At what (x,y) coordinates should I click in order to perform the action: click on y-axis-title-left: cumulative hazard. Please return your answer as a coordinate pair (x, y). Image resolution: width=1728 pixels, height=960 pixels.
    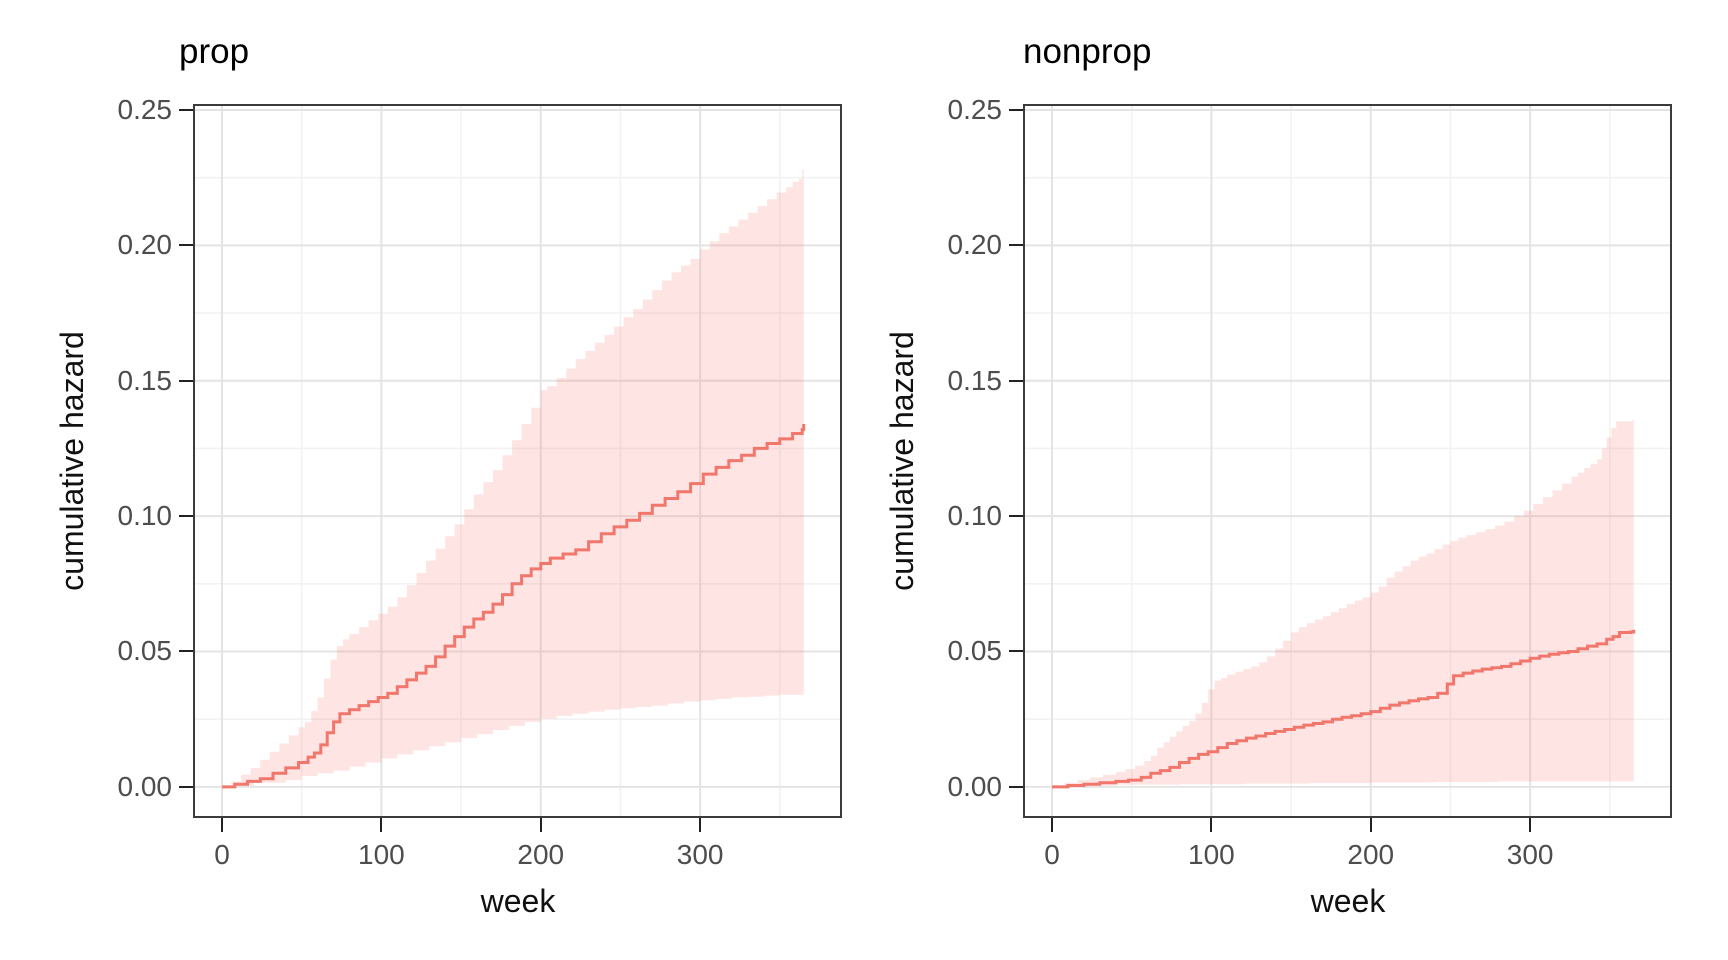
    Looking at the image, I should click on (72, 461).